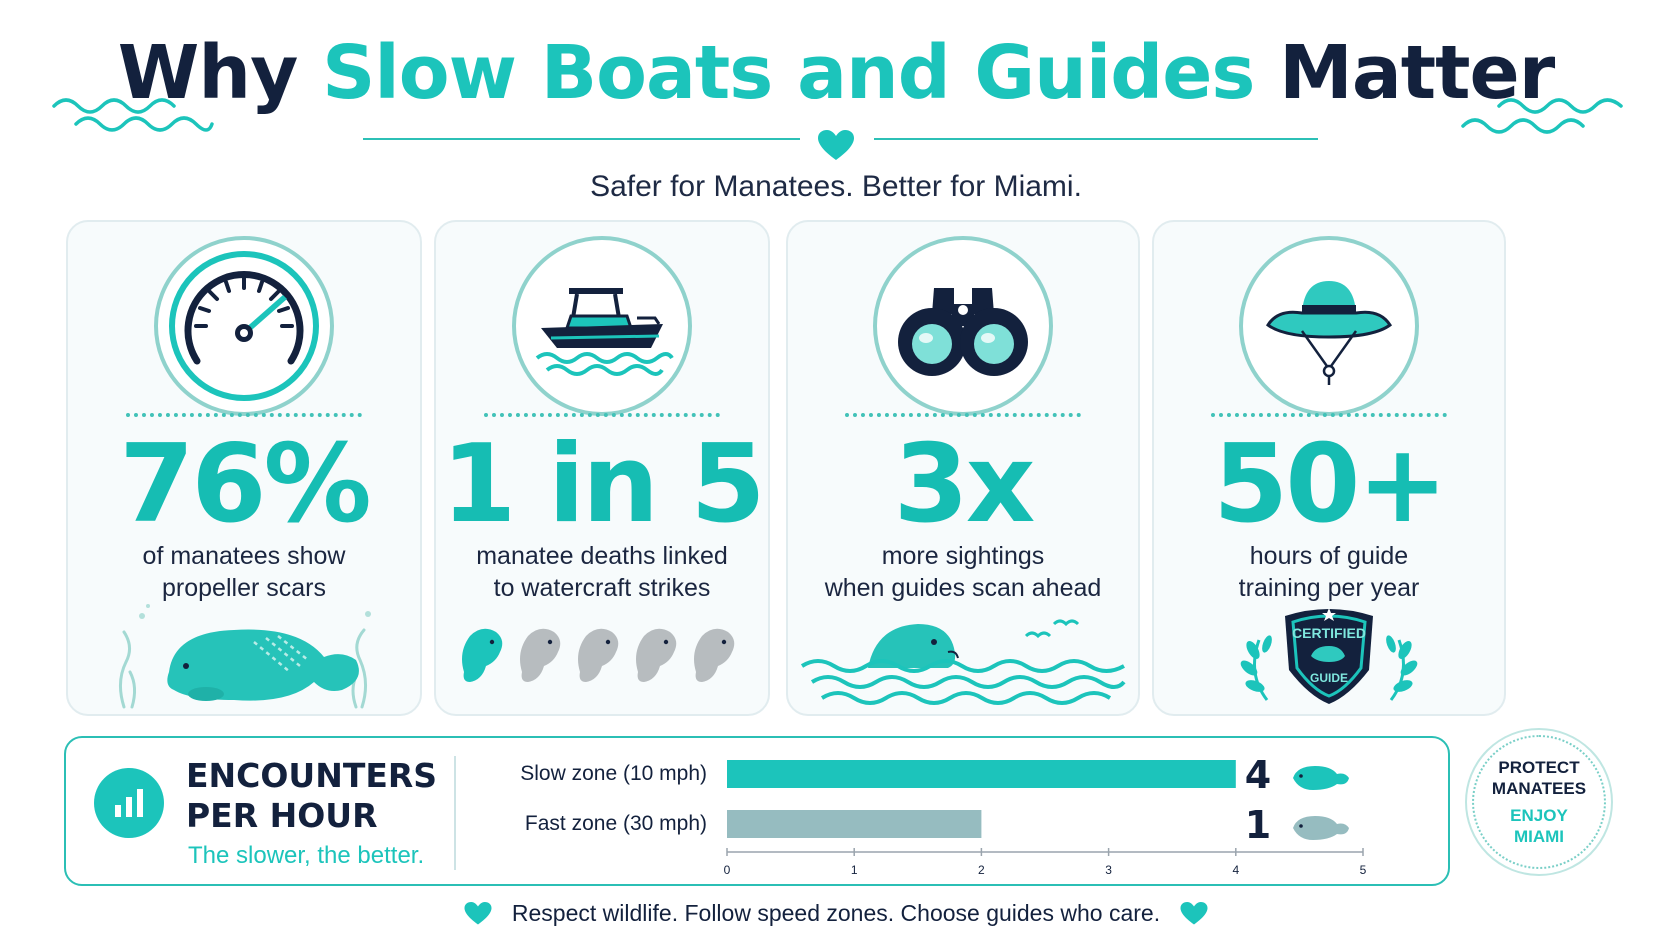  I want to click on manatee-icon-highlighted, so click(482, 655).